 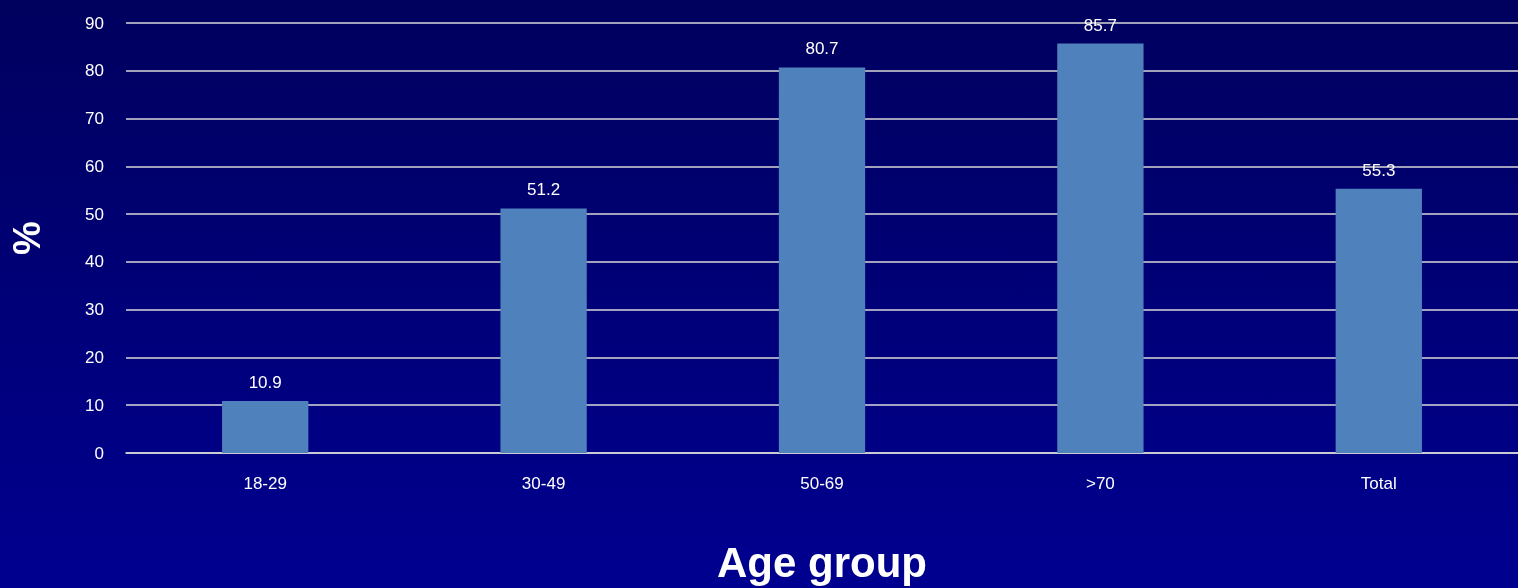 I want to click on y-tick-label: 0, so click(x=99, y=453).